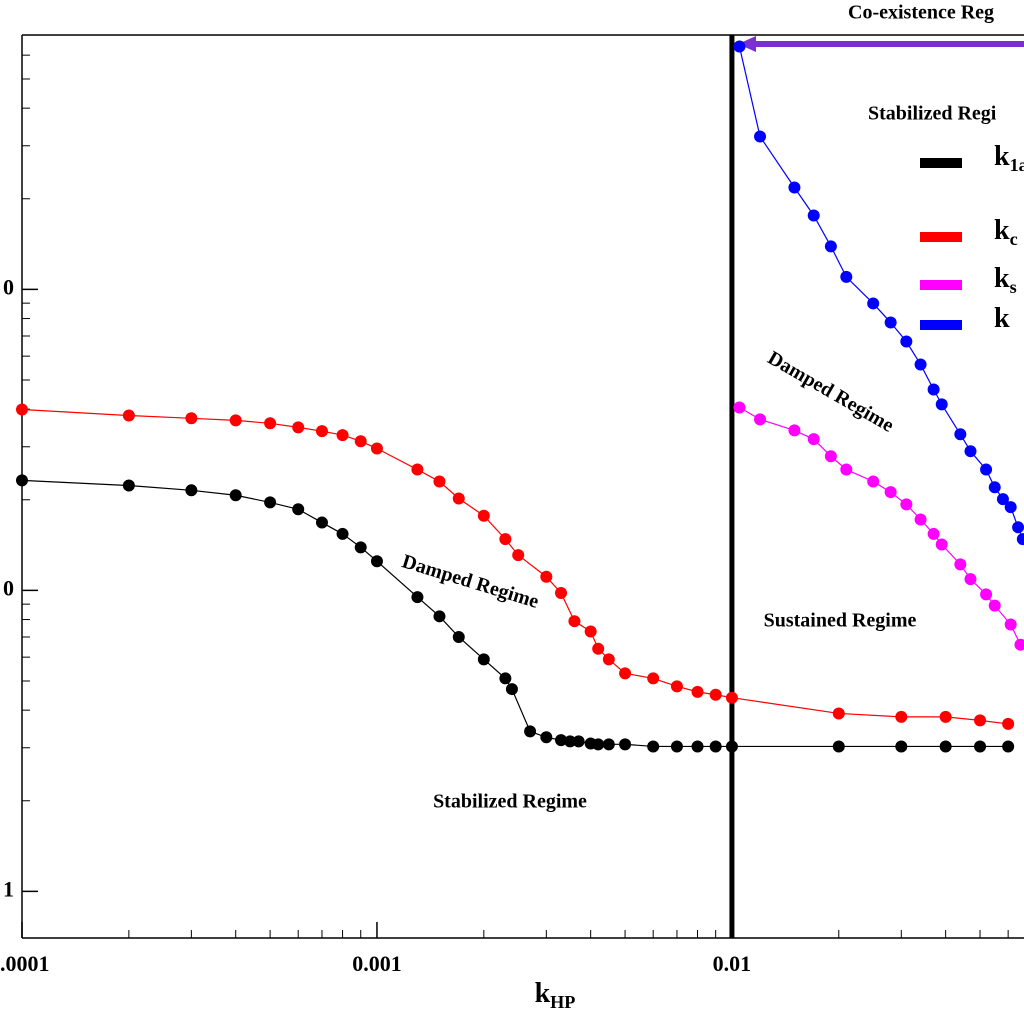 The height and width of the screenshot is (1024, 1024). Describe the element at coordinates (840, 621) in the screenshot. I see `annotation: Sustained Regime` at that location.